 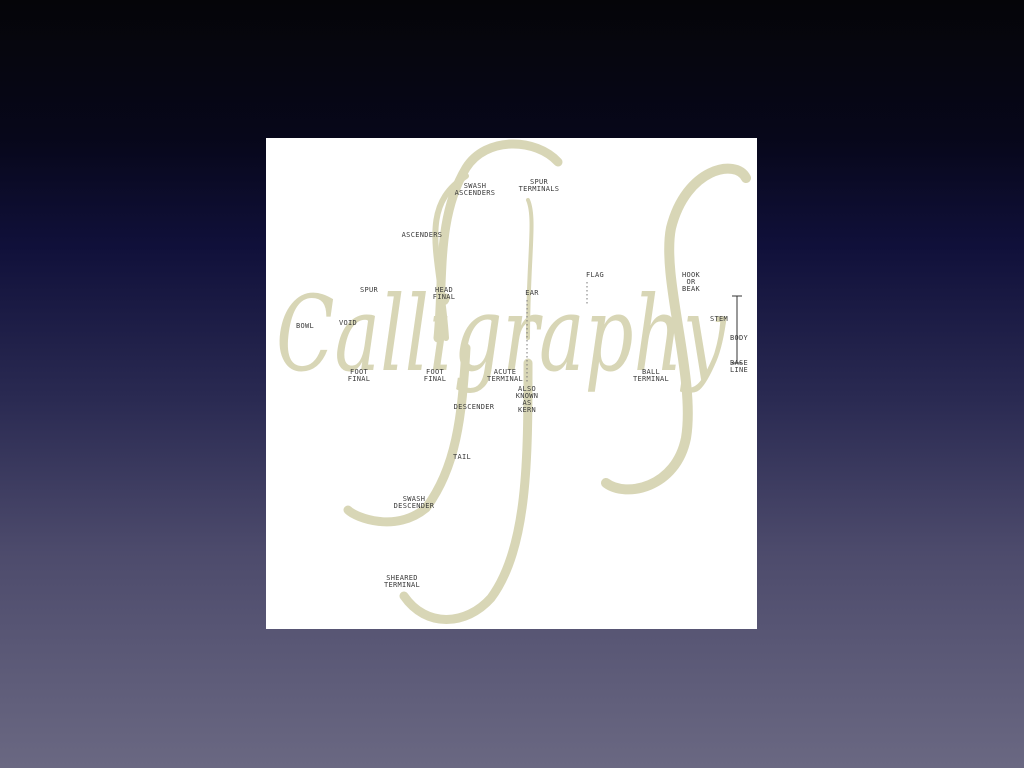 I want to click on label-ear: EAR, so click(x=532, y=293).